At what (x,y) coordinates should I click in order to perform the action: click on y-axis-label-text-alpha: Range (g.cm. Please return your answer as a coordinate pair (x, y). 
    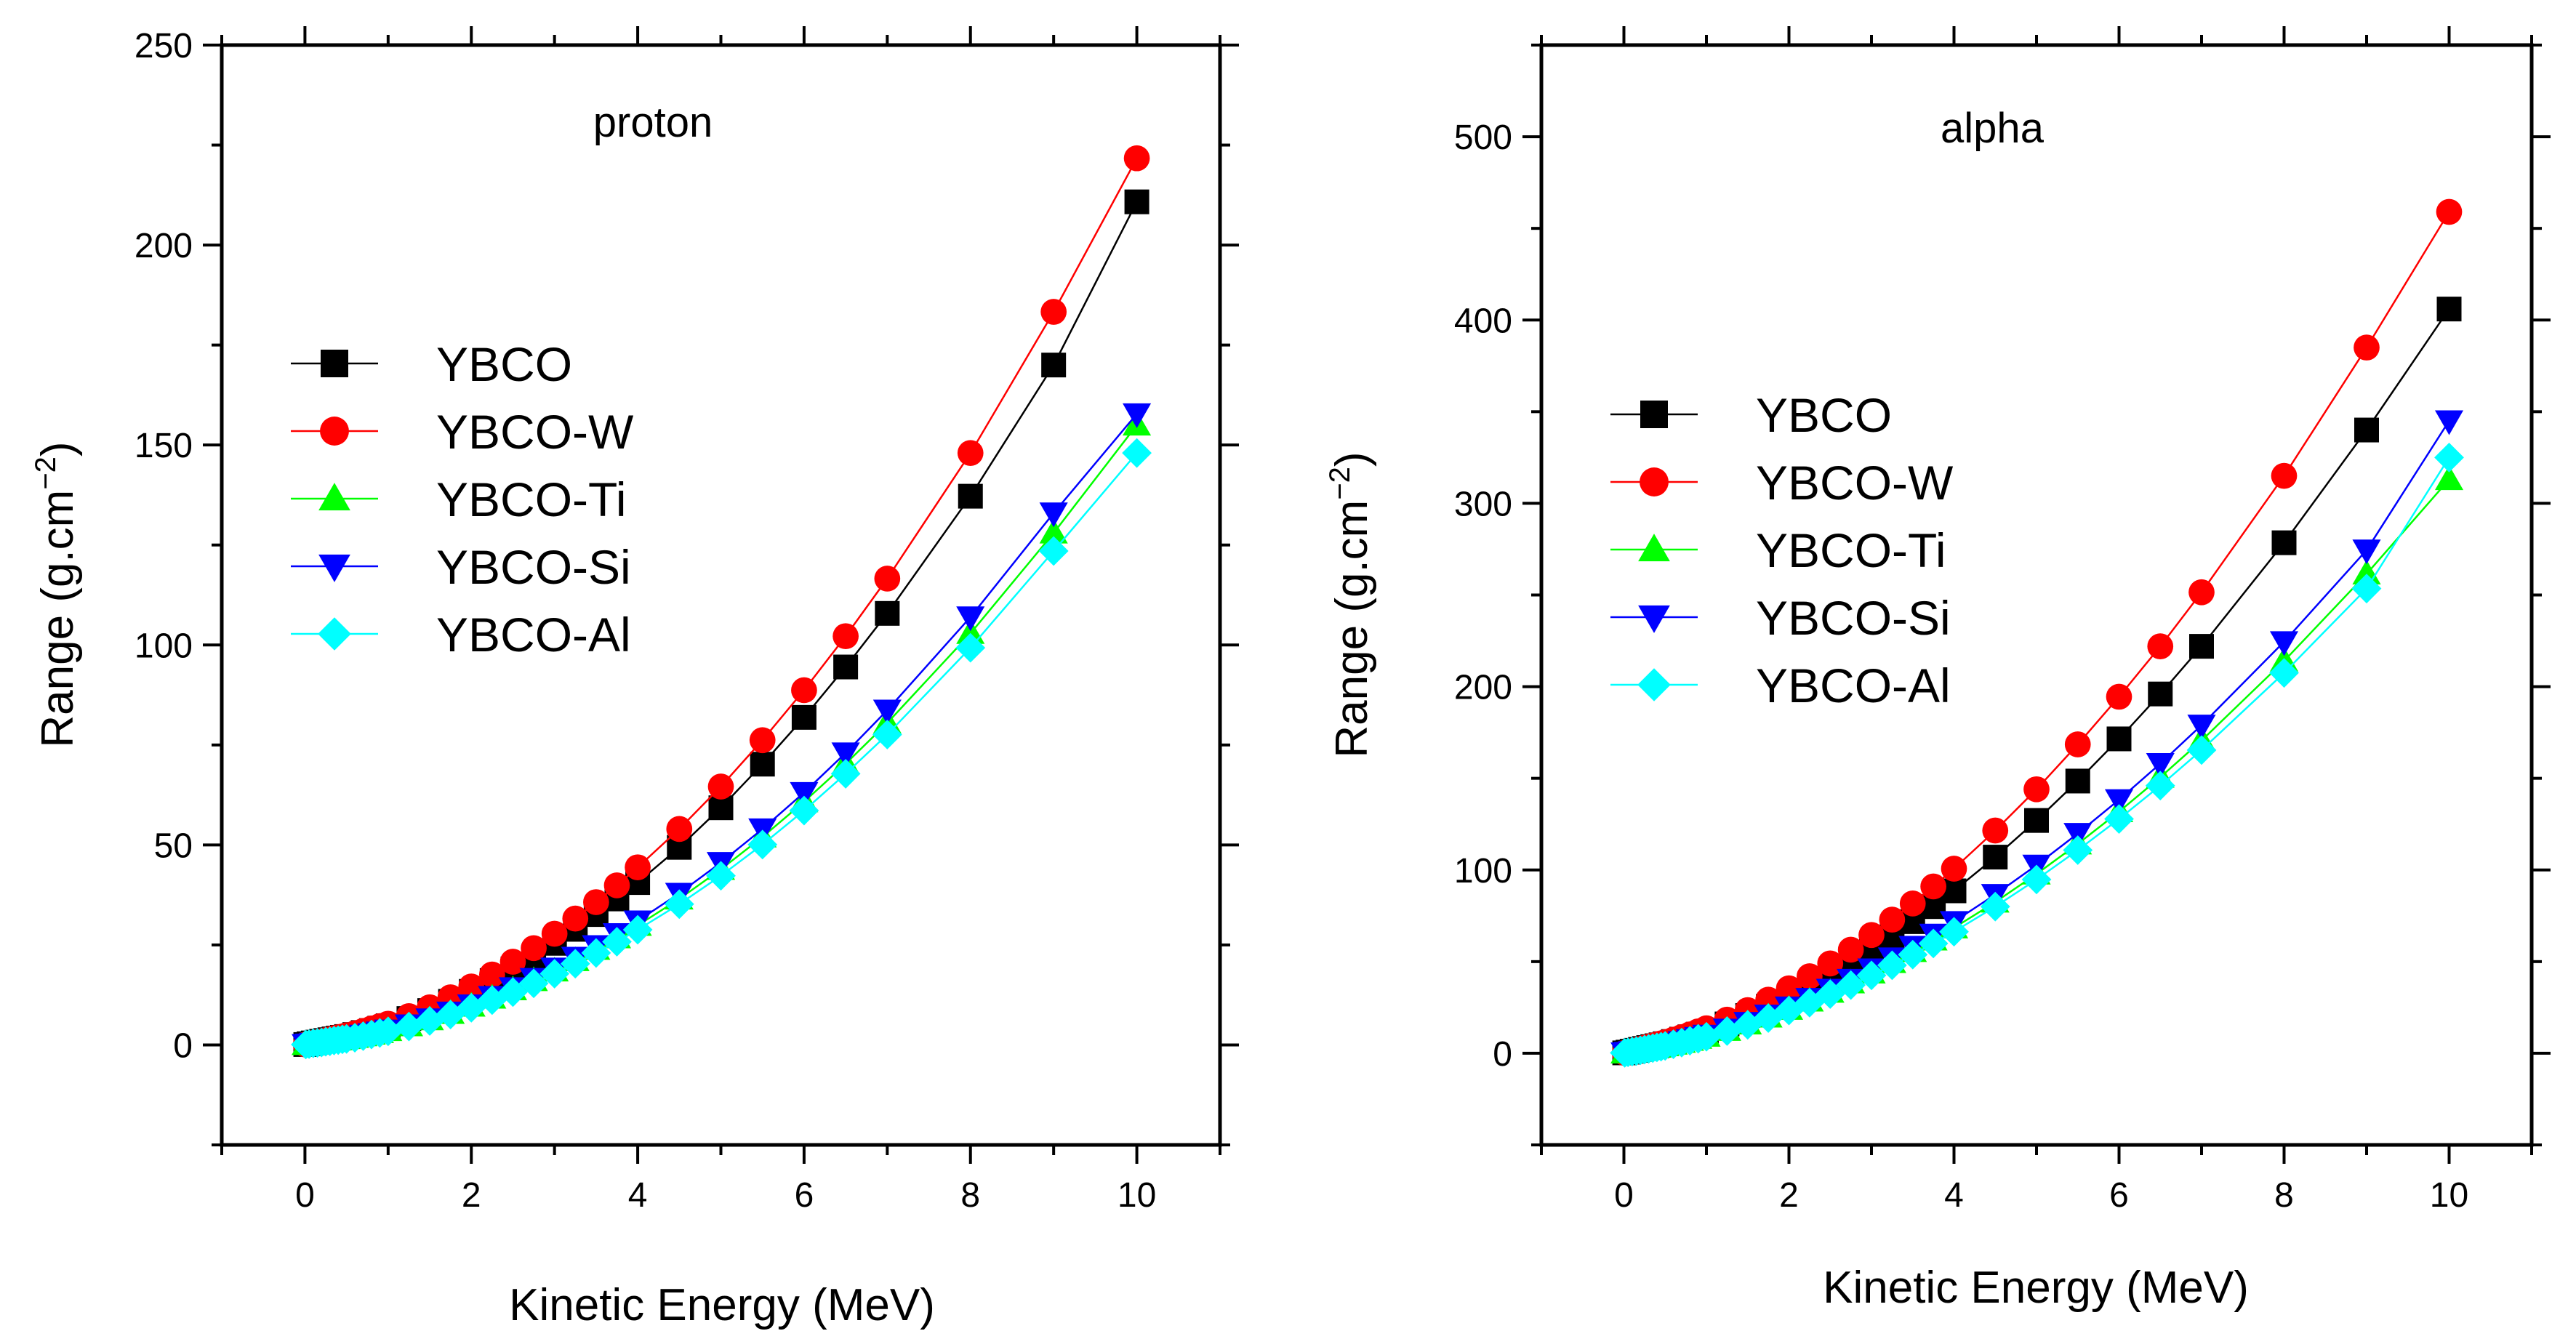
    Looking at the image, I should click on (1352, 629).